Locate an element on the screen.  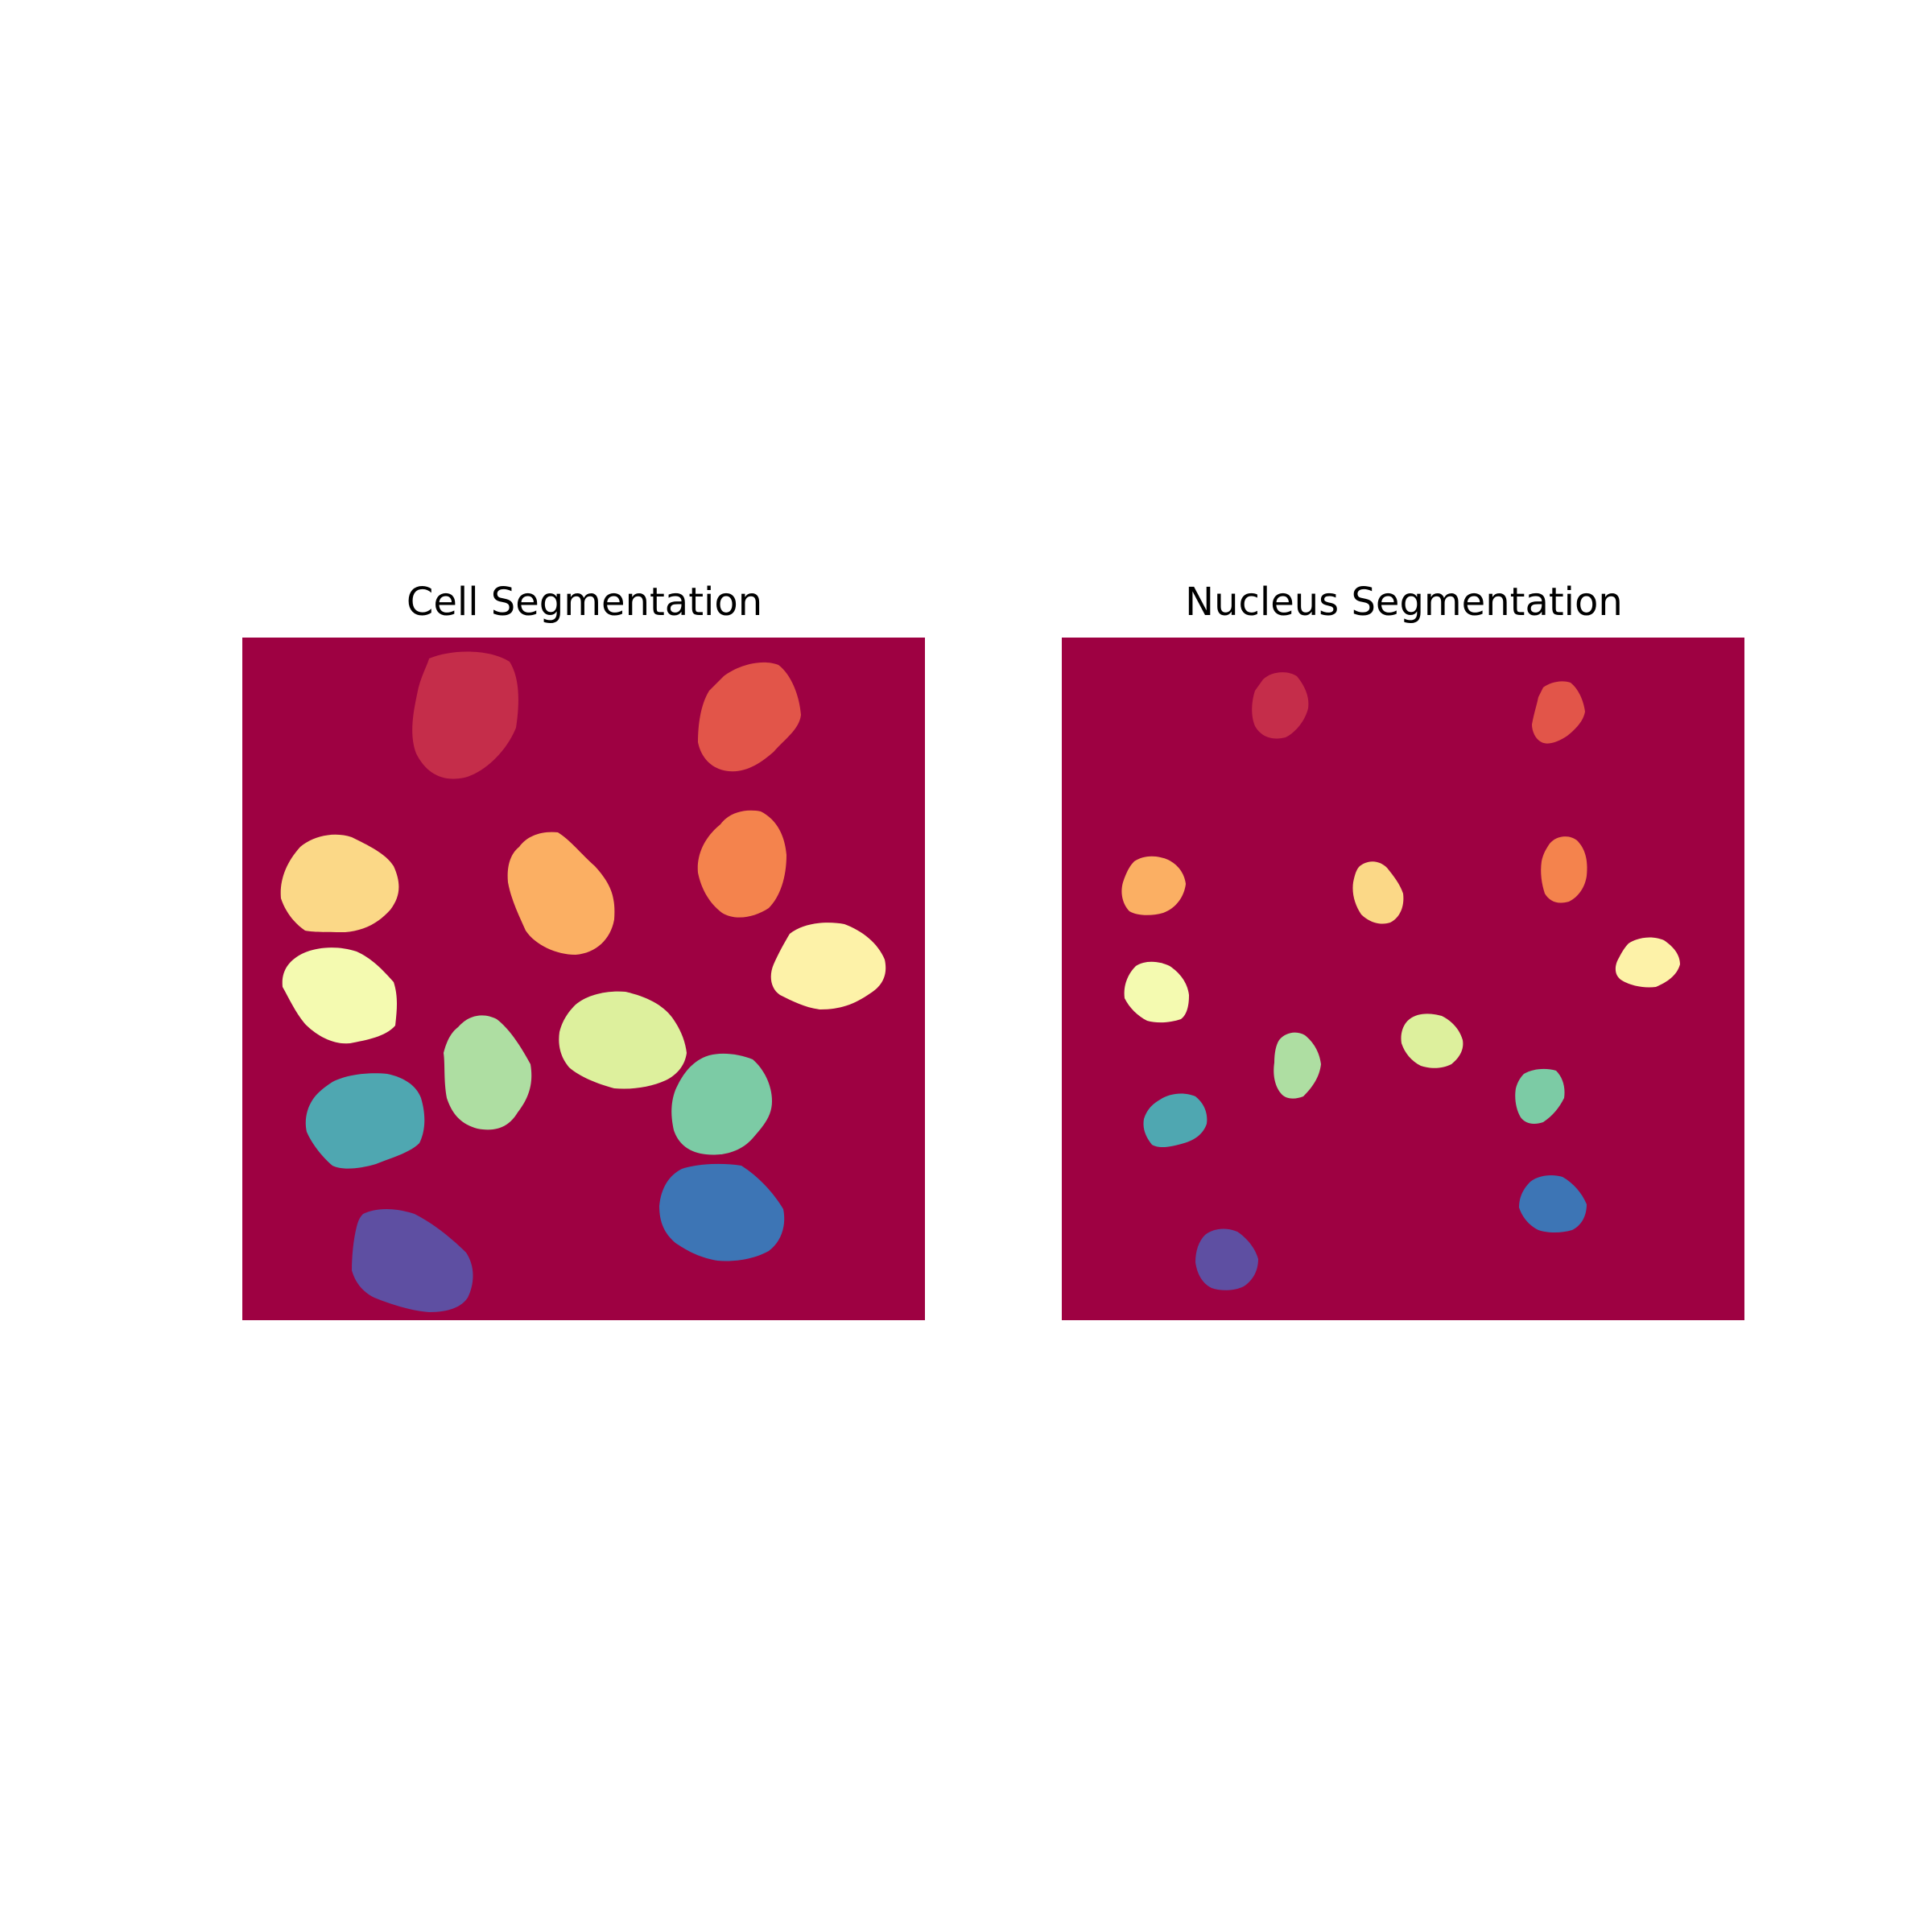
nucleus-segmentation-title: Nucleus Segmentation is located at coordinates (1404, 602).